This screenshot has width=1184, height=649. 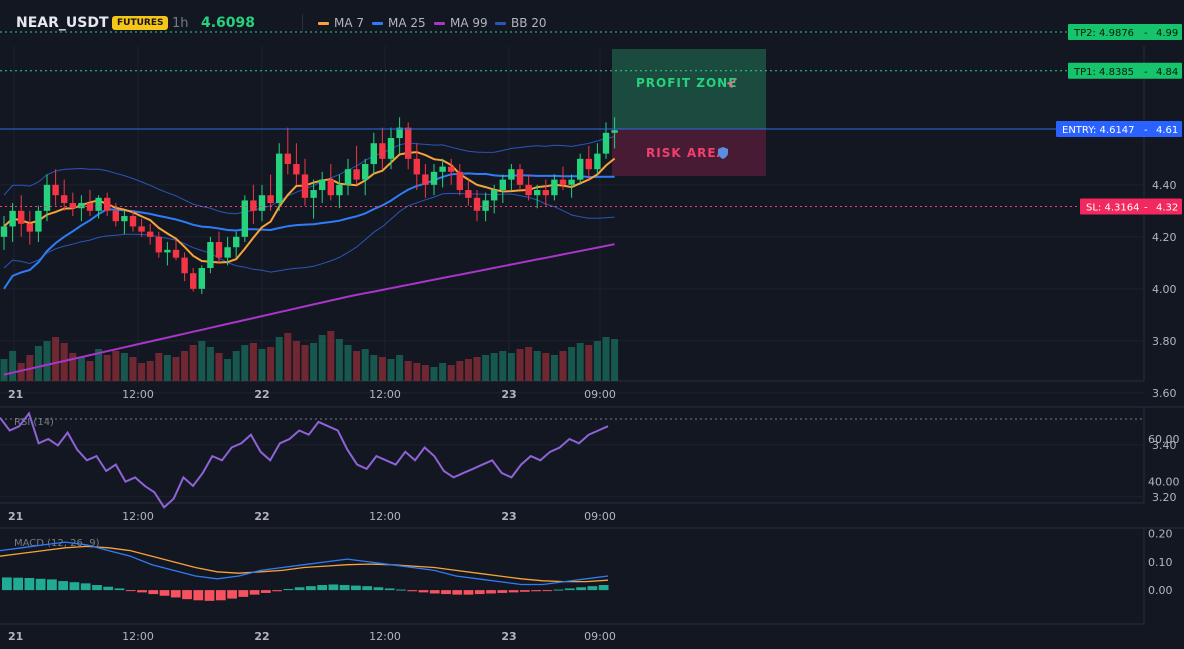 I want to click on profit-zone, so click(x=689, y=89).